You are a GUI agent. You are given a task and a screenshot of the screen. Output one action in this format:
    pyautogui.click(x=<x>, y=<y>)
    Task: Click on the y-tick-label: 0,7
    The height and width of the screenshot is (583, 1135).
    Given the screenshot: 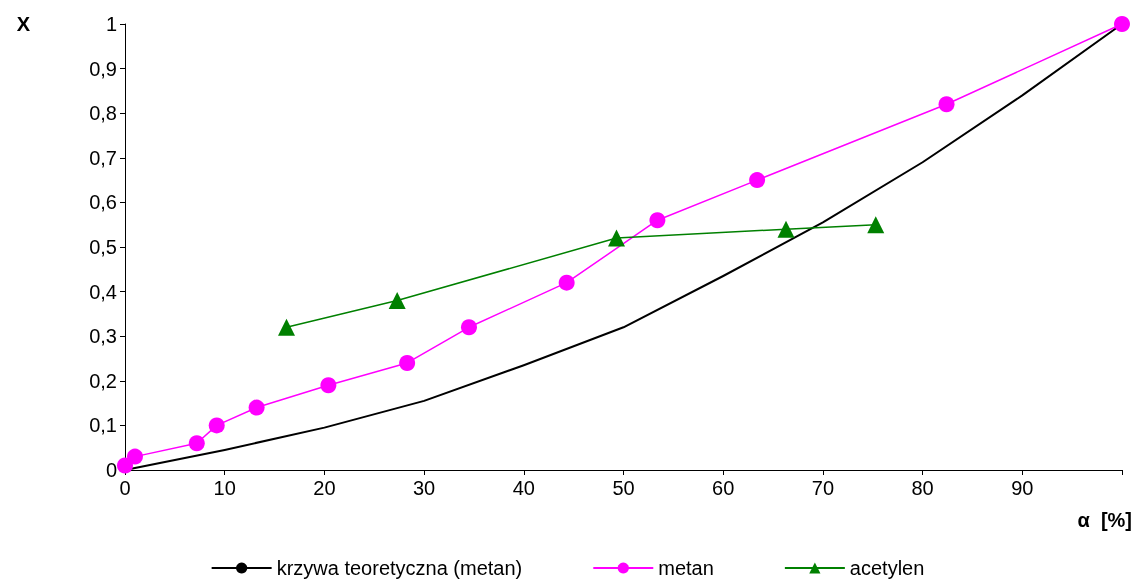 What is the action you would take?
    pyautogui.click(x=103, y=157)
    